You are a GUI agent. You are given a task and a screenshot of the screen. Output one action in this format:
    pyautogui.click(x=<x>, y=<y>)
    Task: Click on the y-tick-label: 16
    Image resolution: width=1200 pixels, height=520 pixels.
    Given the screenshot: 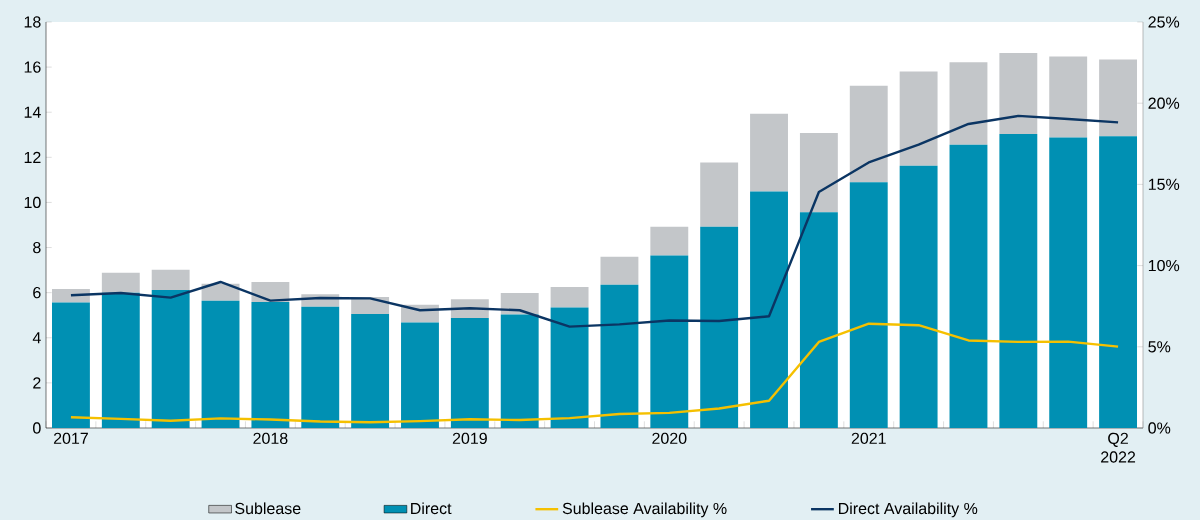 What is the action you would take?
    pyautogui.click(x=32, y=67)
    